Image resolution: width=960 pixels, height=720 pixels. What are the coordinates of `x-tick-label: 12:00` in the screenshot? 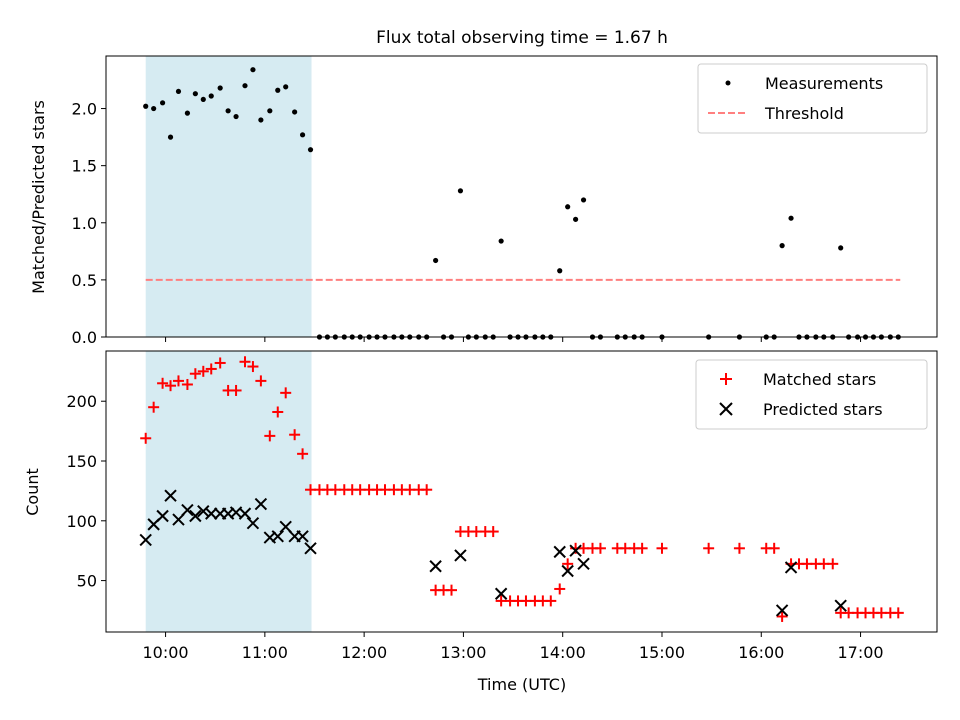 It's located at (364, 652).